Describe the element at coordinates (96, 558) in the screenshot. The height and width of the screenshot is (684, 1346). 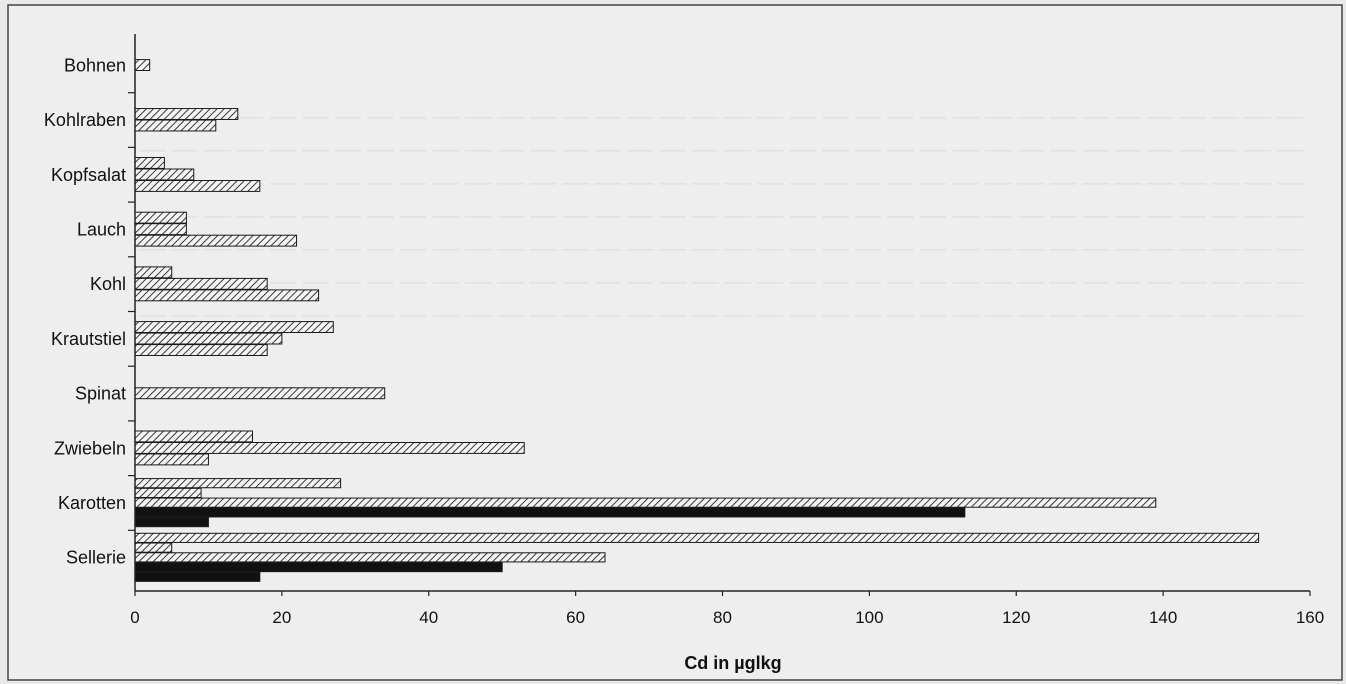
I see `category-label-sellerie: Sellerie` at that location.